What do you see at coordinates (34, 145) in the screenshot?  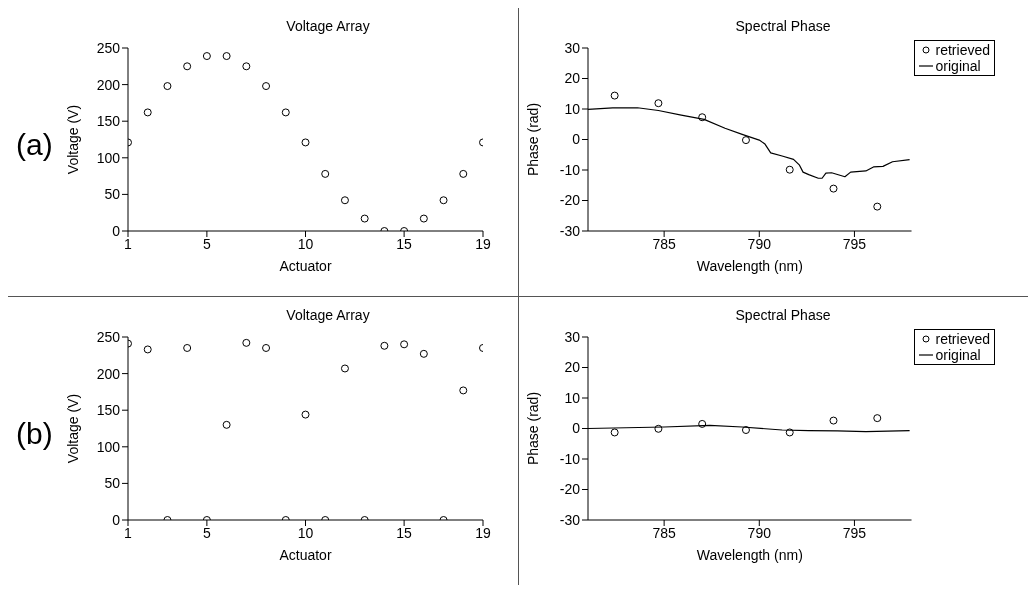 I see `text: (a)` at bounding box center [34, 145].